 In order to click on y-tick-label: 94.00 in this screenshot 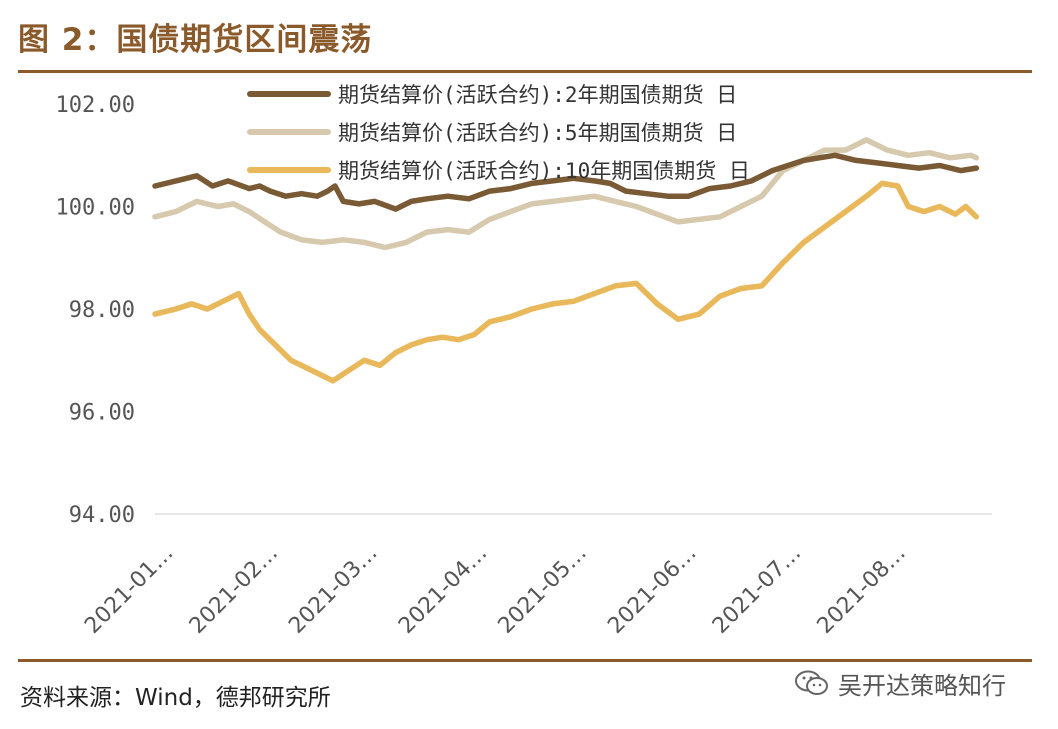, I will do `click(102, 515)`.